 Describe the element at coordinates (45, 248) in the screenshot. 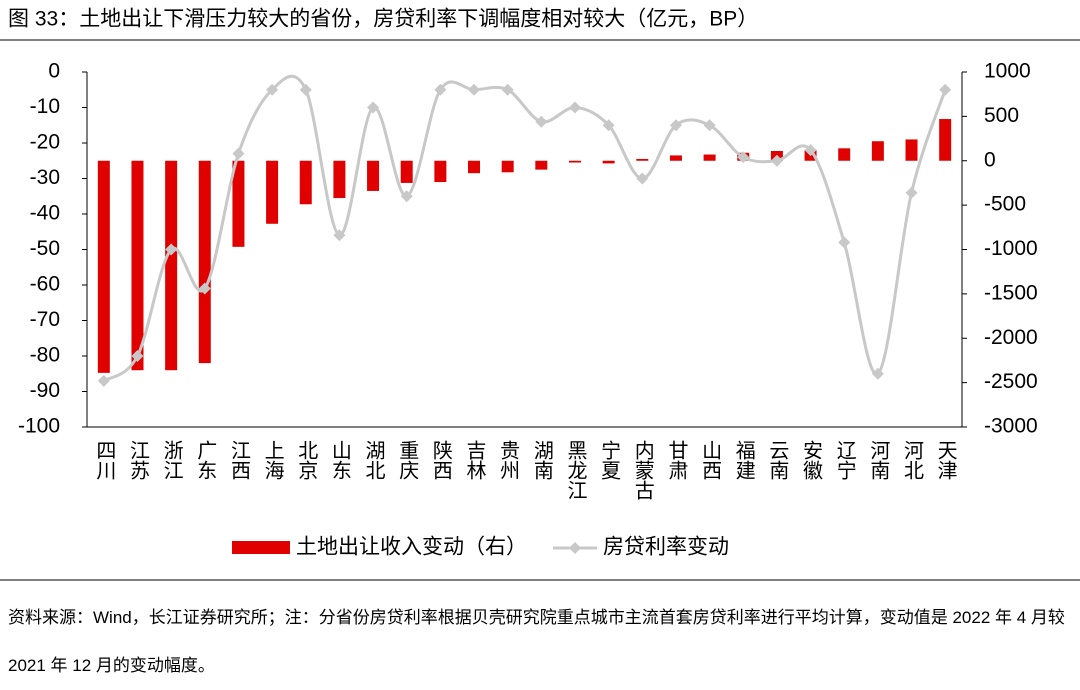

I see `y-tick-label: -50` at that location.